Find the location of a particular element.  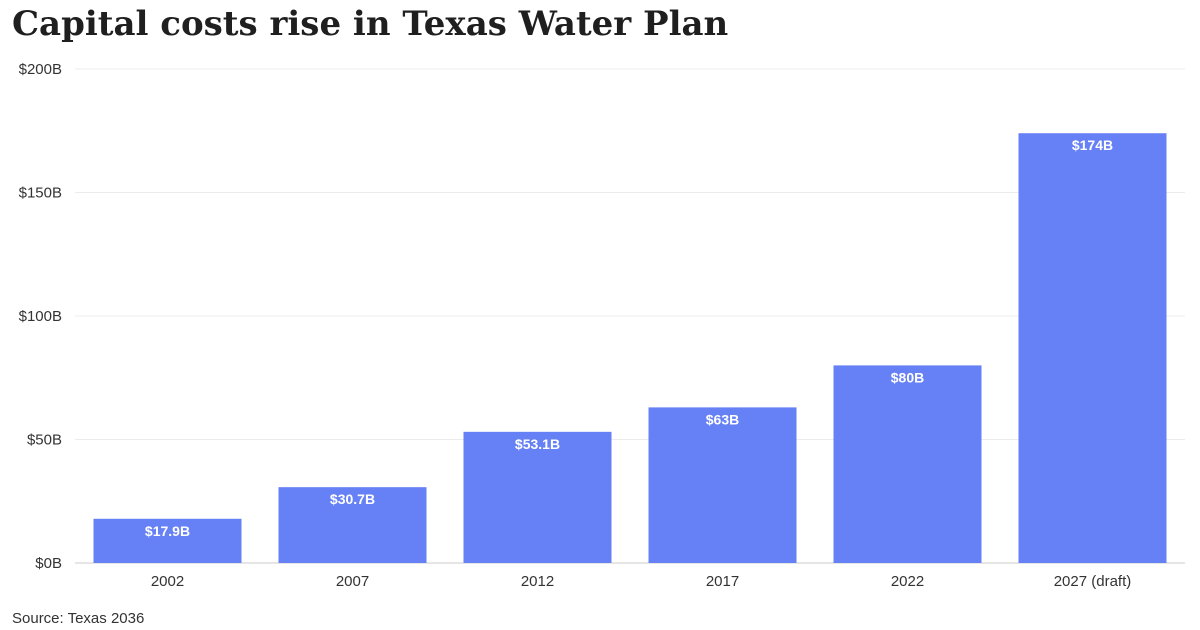

x-axis: 2002 2007 2012 2017 2022 2027 (draft) is located at coordinates (641, 581).